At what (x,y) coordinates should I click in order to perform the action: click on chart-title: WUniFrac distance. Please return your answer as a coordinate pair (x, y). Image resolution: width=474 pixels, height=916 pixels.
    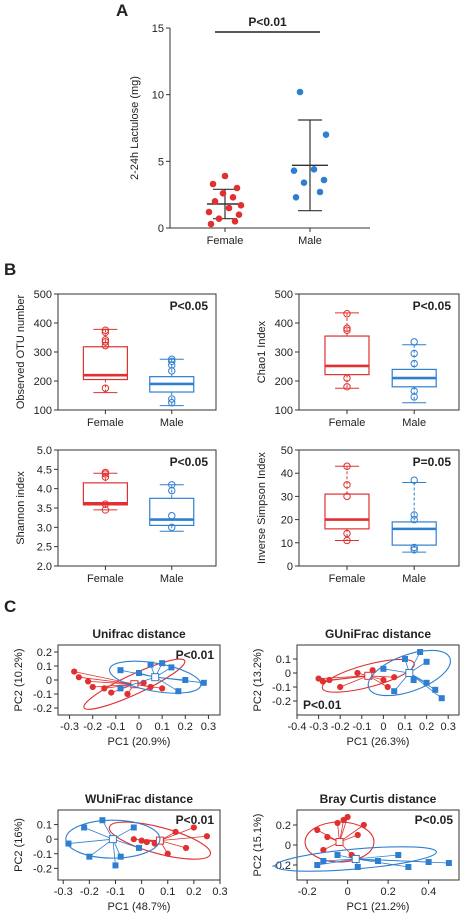
    Looking at the image, I should click on (139, 799).